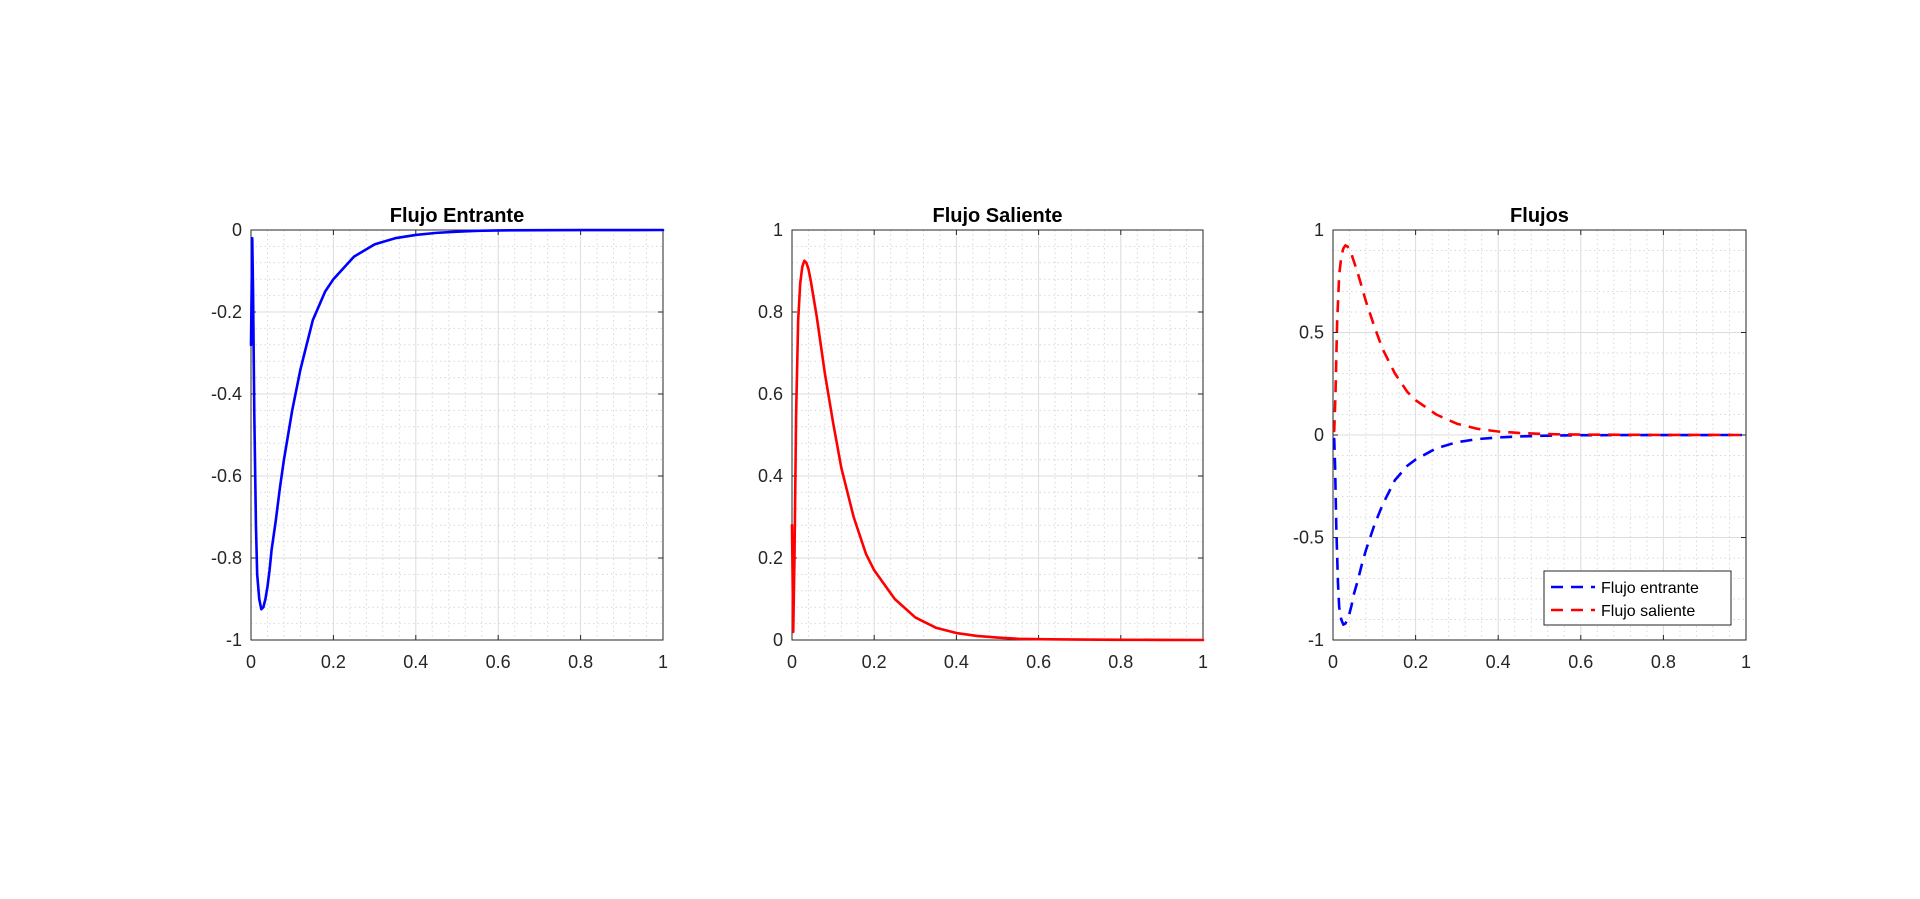 This screenshot has width=1920, height=899. What do you see at coordinates (1537, 340) in the screenshot?
I see `series-line-flujo-saliente` at bounding box center [1537, 340].